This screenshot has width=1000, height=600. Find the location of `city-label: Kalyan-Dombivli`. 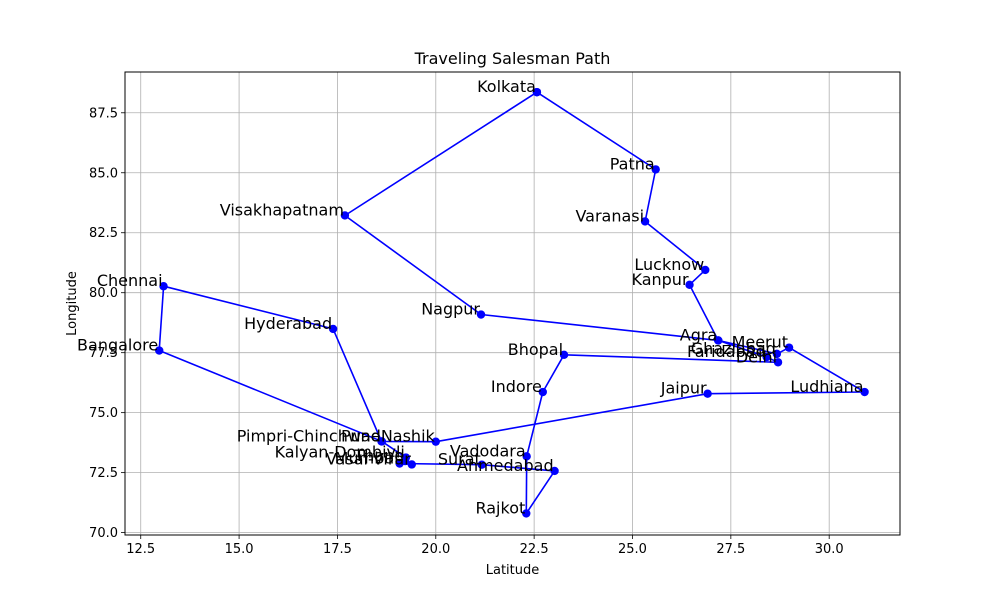

city-label: Kalyan-Dombivli is located at coordinates (340, 452).